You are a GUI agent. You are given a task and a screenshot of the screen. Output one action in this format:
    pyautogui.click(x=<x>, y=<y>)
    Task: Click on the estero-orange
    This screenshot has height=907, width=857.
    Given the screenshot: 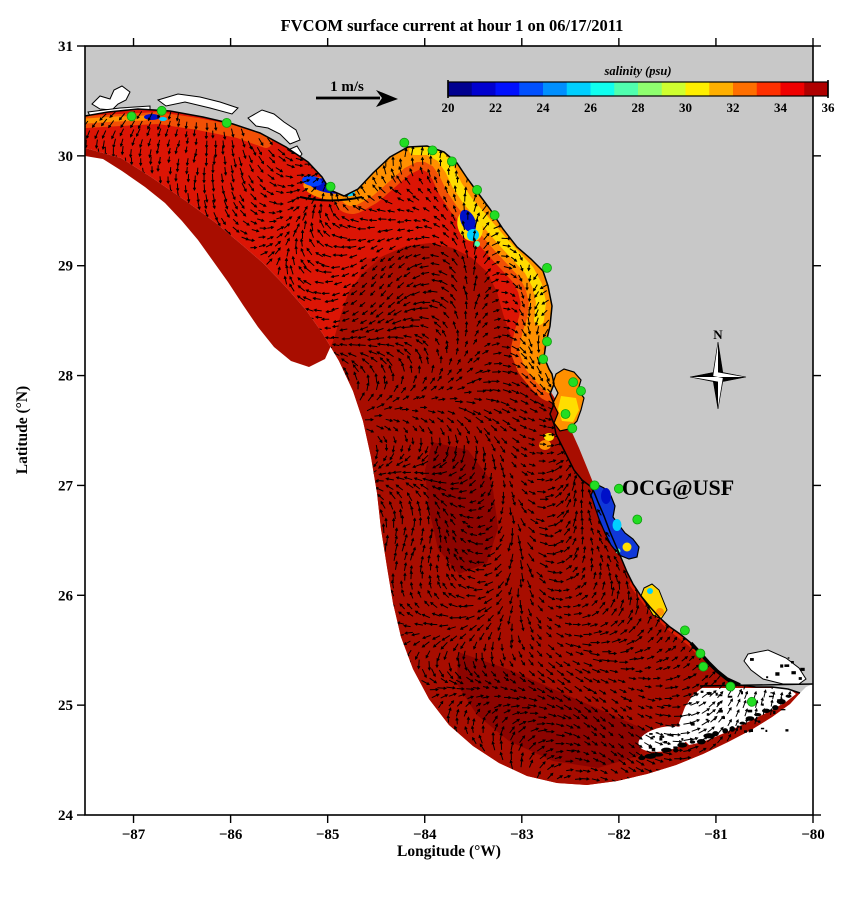 What is the action you would take?
    pyautogui.click(x=660, y=612)
    